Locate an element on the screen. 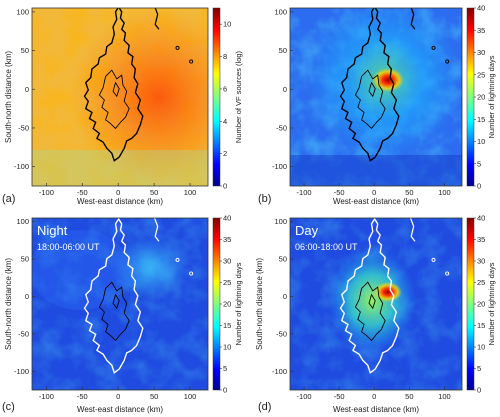 The width and height of the screenshot is (500, 417). colorbar-label-b: Number of lightning days is located at coordinates (491, 96).